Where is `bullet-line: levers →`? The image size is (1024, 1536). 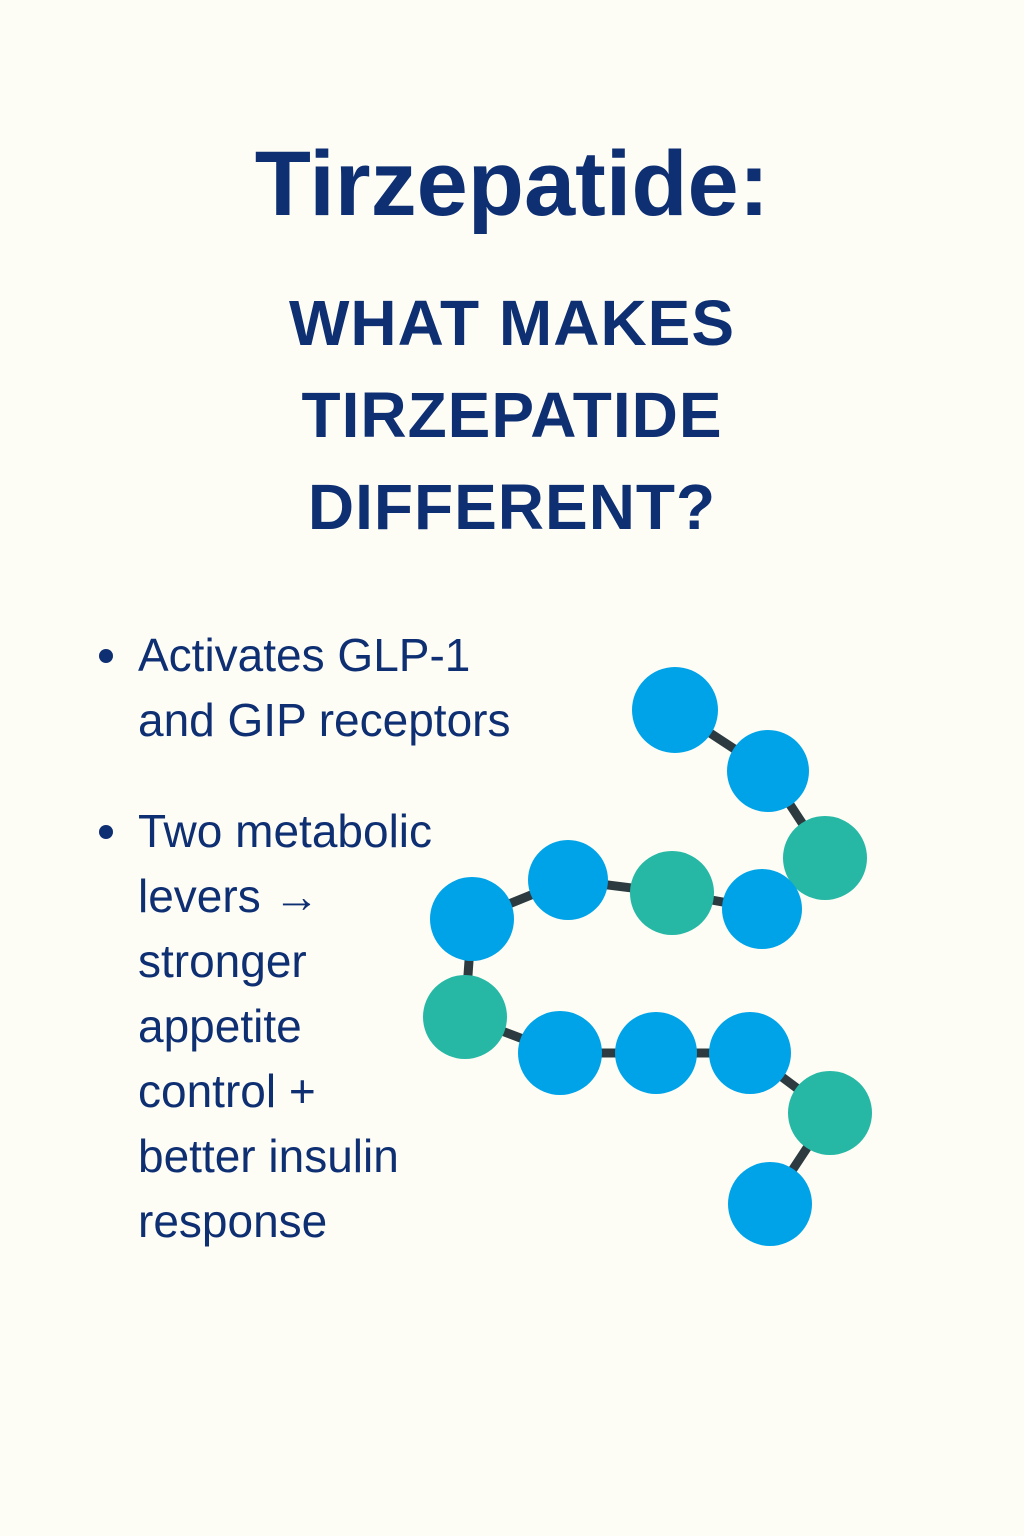
bullet-line: levers → is located at coordinates (228, 896).